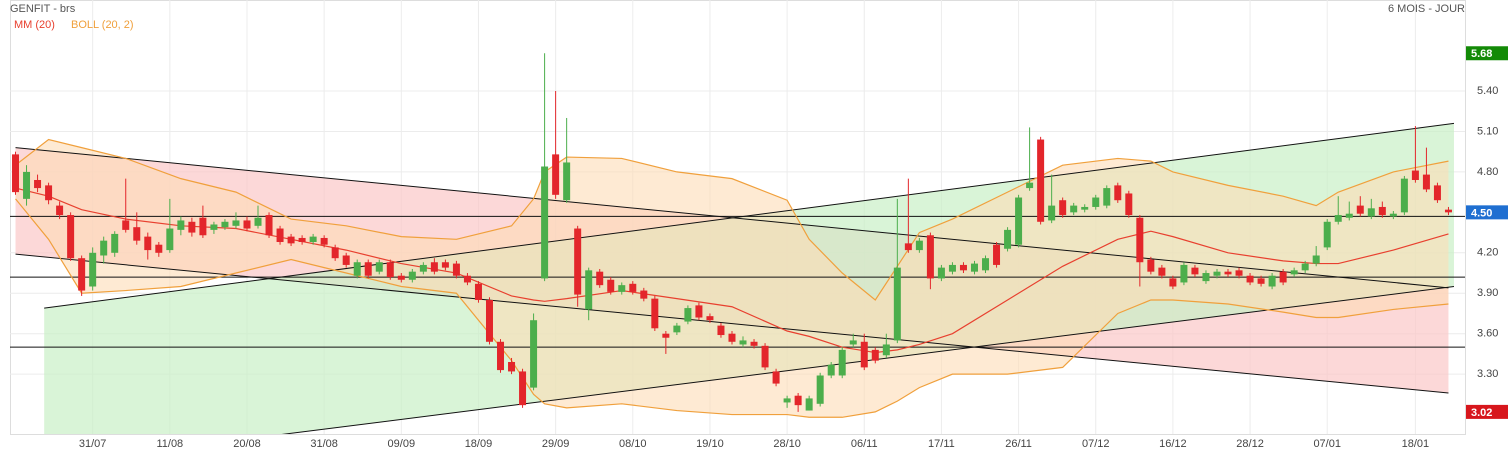 The height and width of the screenshot is (454, 1510). Describe the element at coordinates (1487, 374) in the screenshot. I see `y-tick-label: 3.30` at that location.